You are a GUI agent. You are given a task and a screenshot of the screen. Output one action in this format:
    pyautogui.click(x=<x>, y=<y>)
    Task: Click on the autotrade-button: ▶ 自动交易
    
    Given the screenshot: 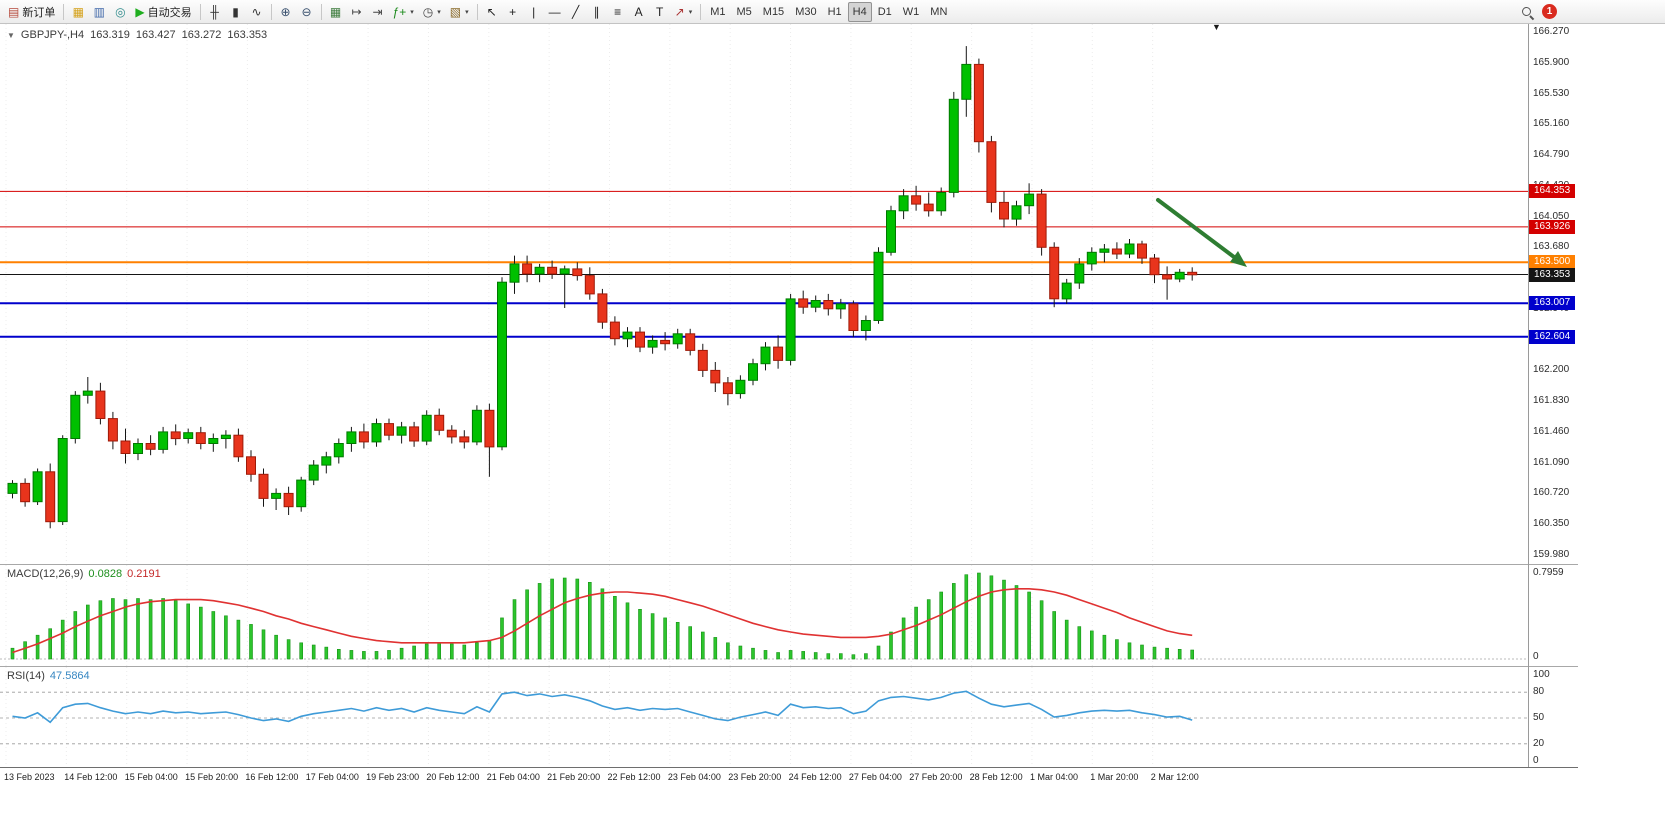 What is the action you would take?
    pyautogui.click(x=163, y=12)
    